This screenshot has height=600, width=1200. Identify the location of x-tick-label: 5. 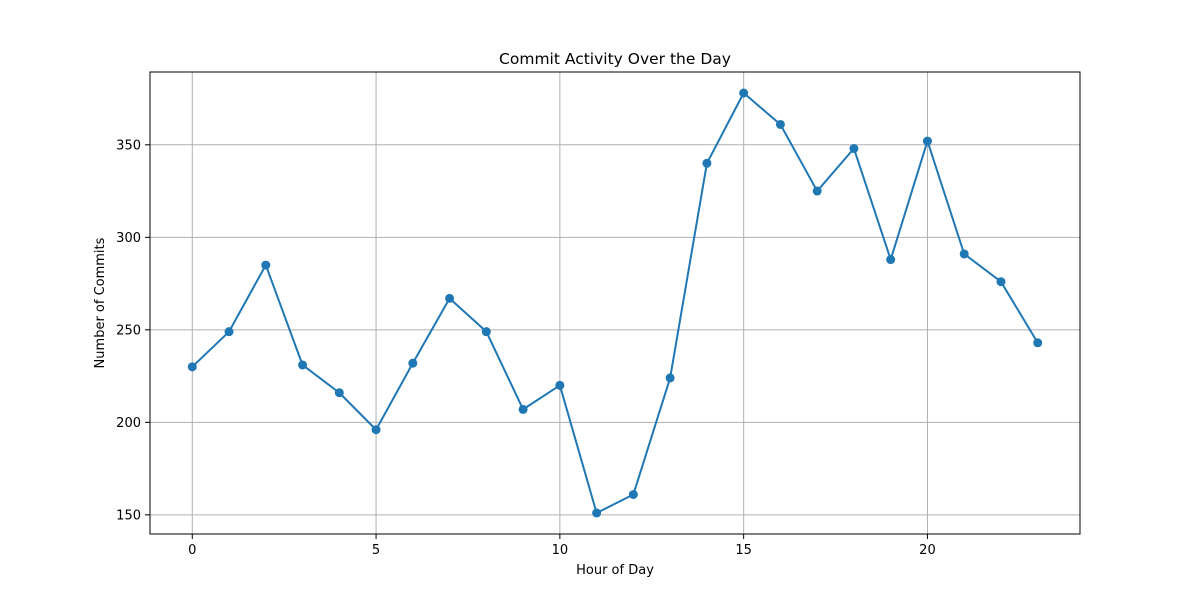
(376, 550).